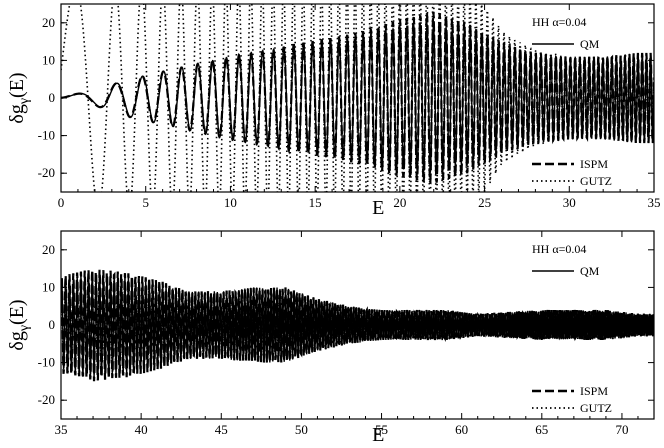 This screenshot has height=448, width=664. I want to click on x-tick-label: 65, so click(541, 429).